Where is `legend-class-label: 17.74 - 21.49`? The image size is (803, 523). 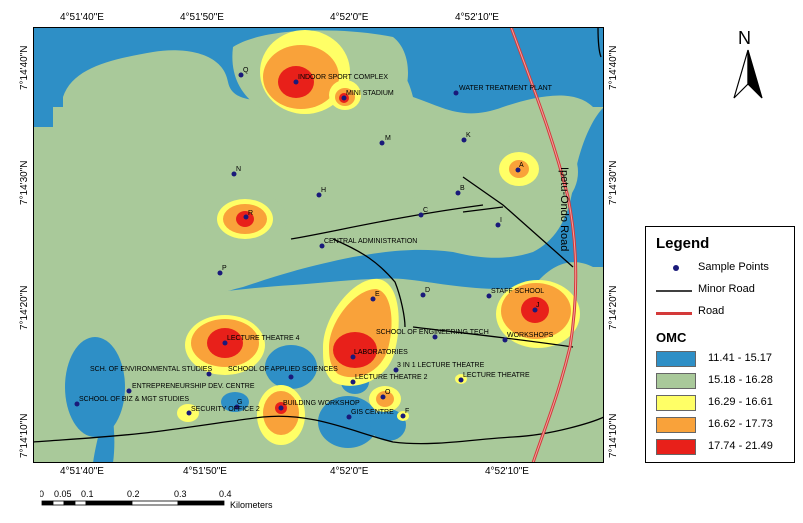
legend-class-label: 17.74 - 21.49 is located at coordinates (740, 446).